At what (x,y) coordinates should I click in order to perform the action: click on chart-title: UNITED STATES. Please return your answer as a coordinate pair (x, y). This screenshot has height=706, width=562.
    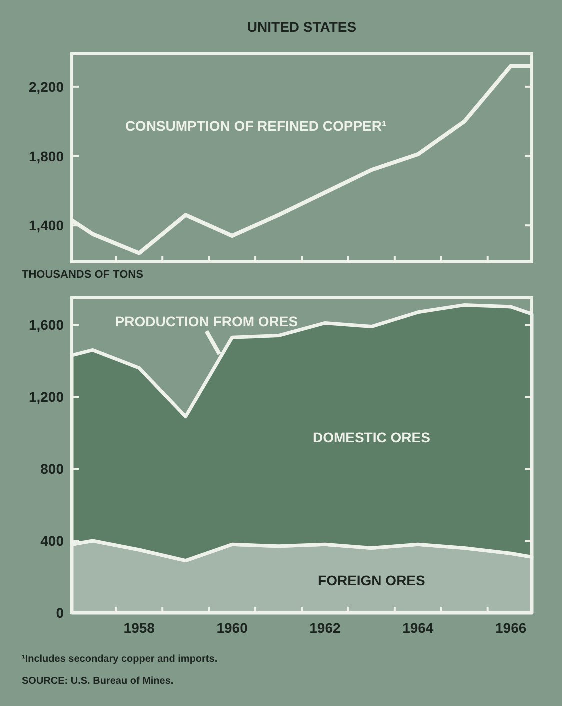
    Looking at the image, I should click on (302, 27).